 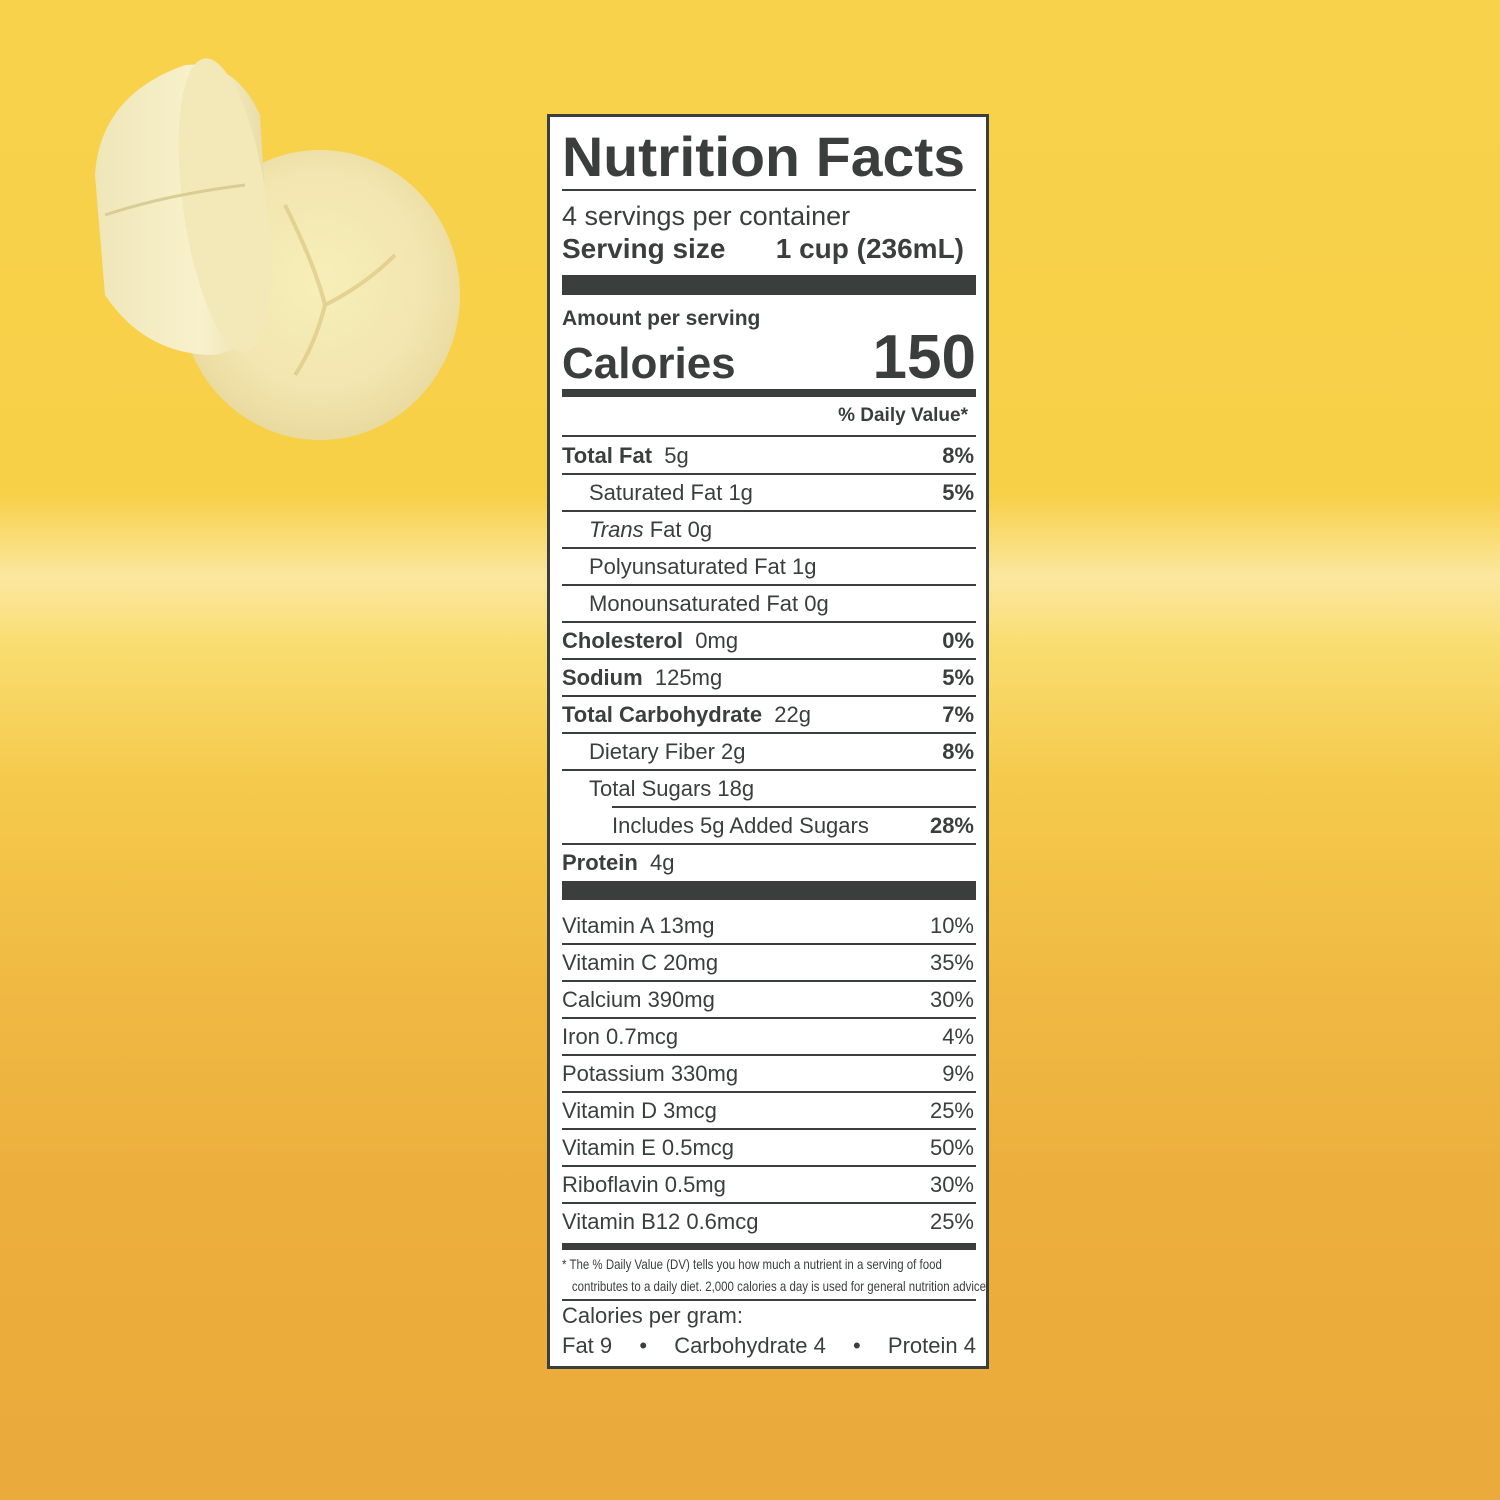 I want to click on daily-value-header: % Daily Value*, so click(x=903, y=415).